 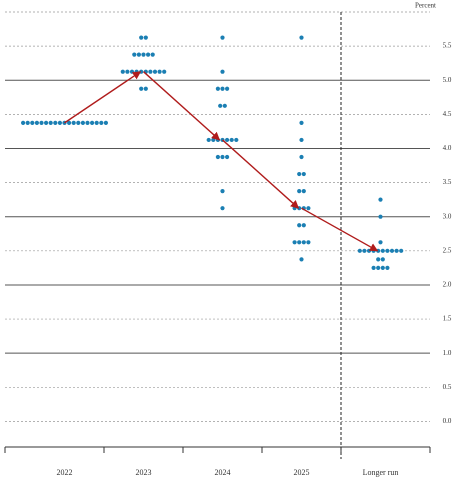 What do you see at coordinates (302, 472) in the screenshot?
I see `x-tick-label: 2025` at bounding box center [302, 472].